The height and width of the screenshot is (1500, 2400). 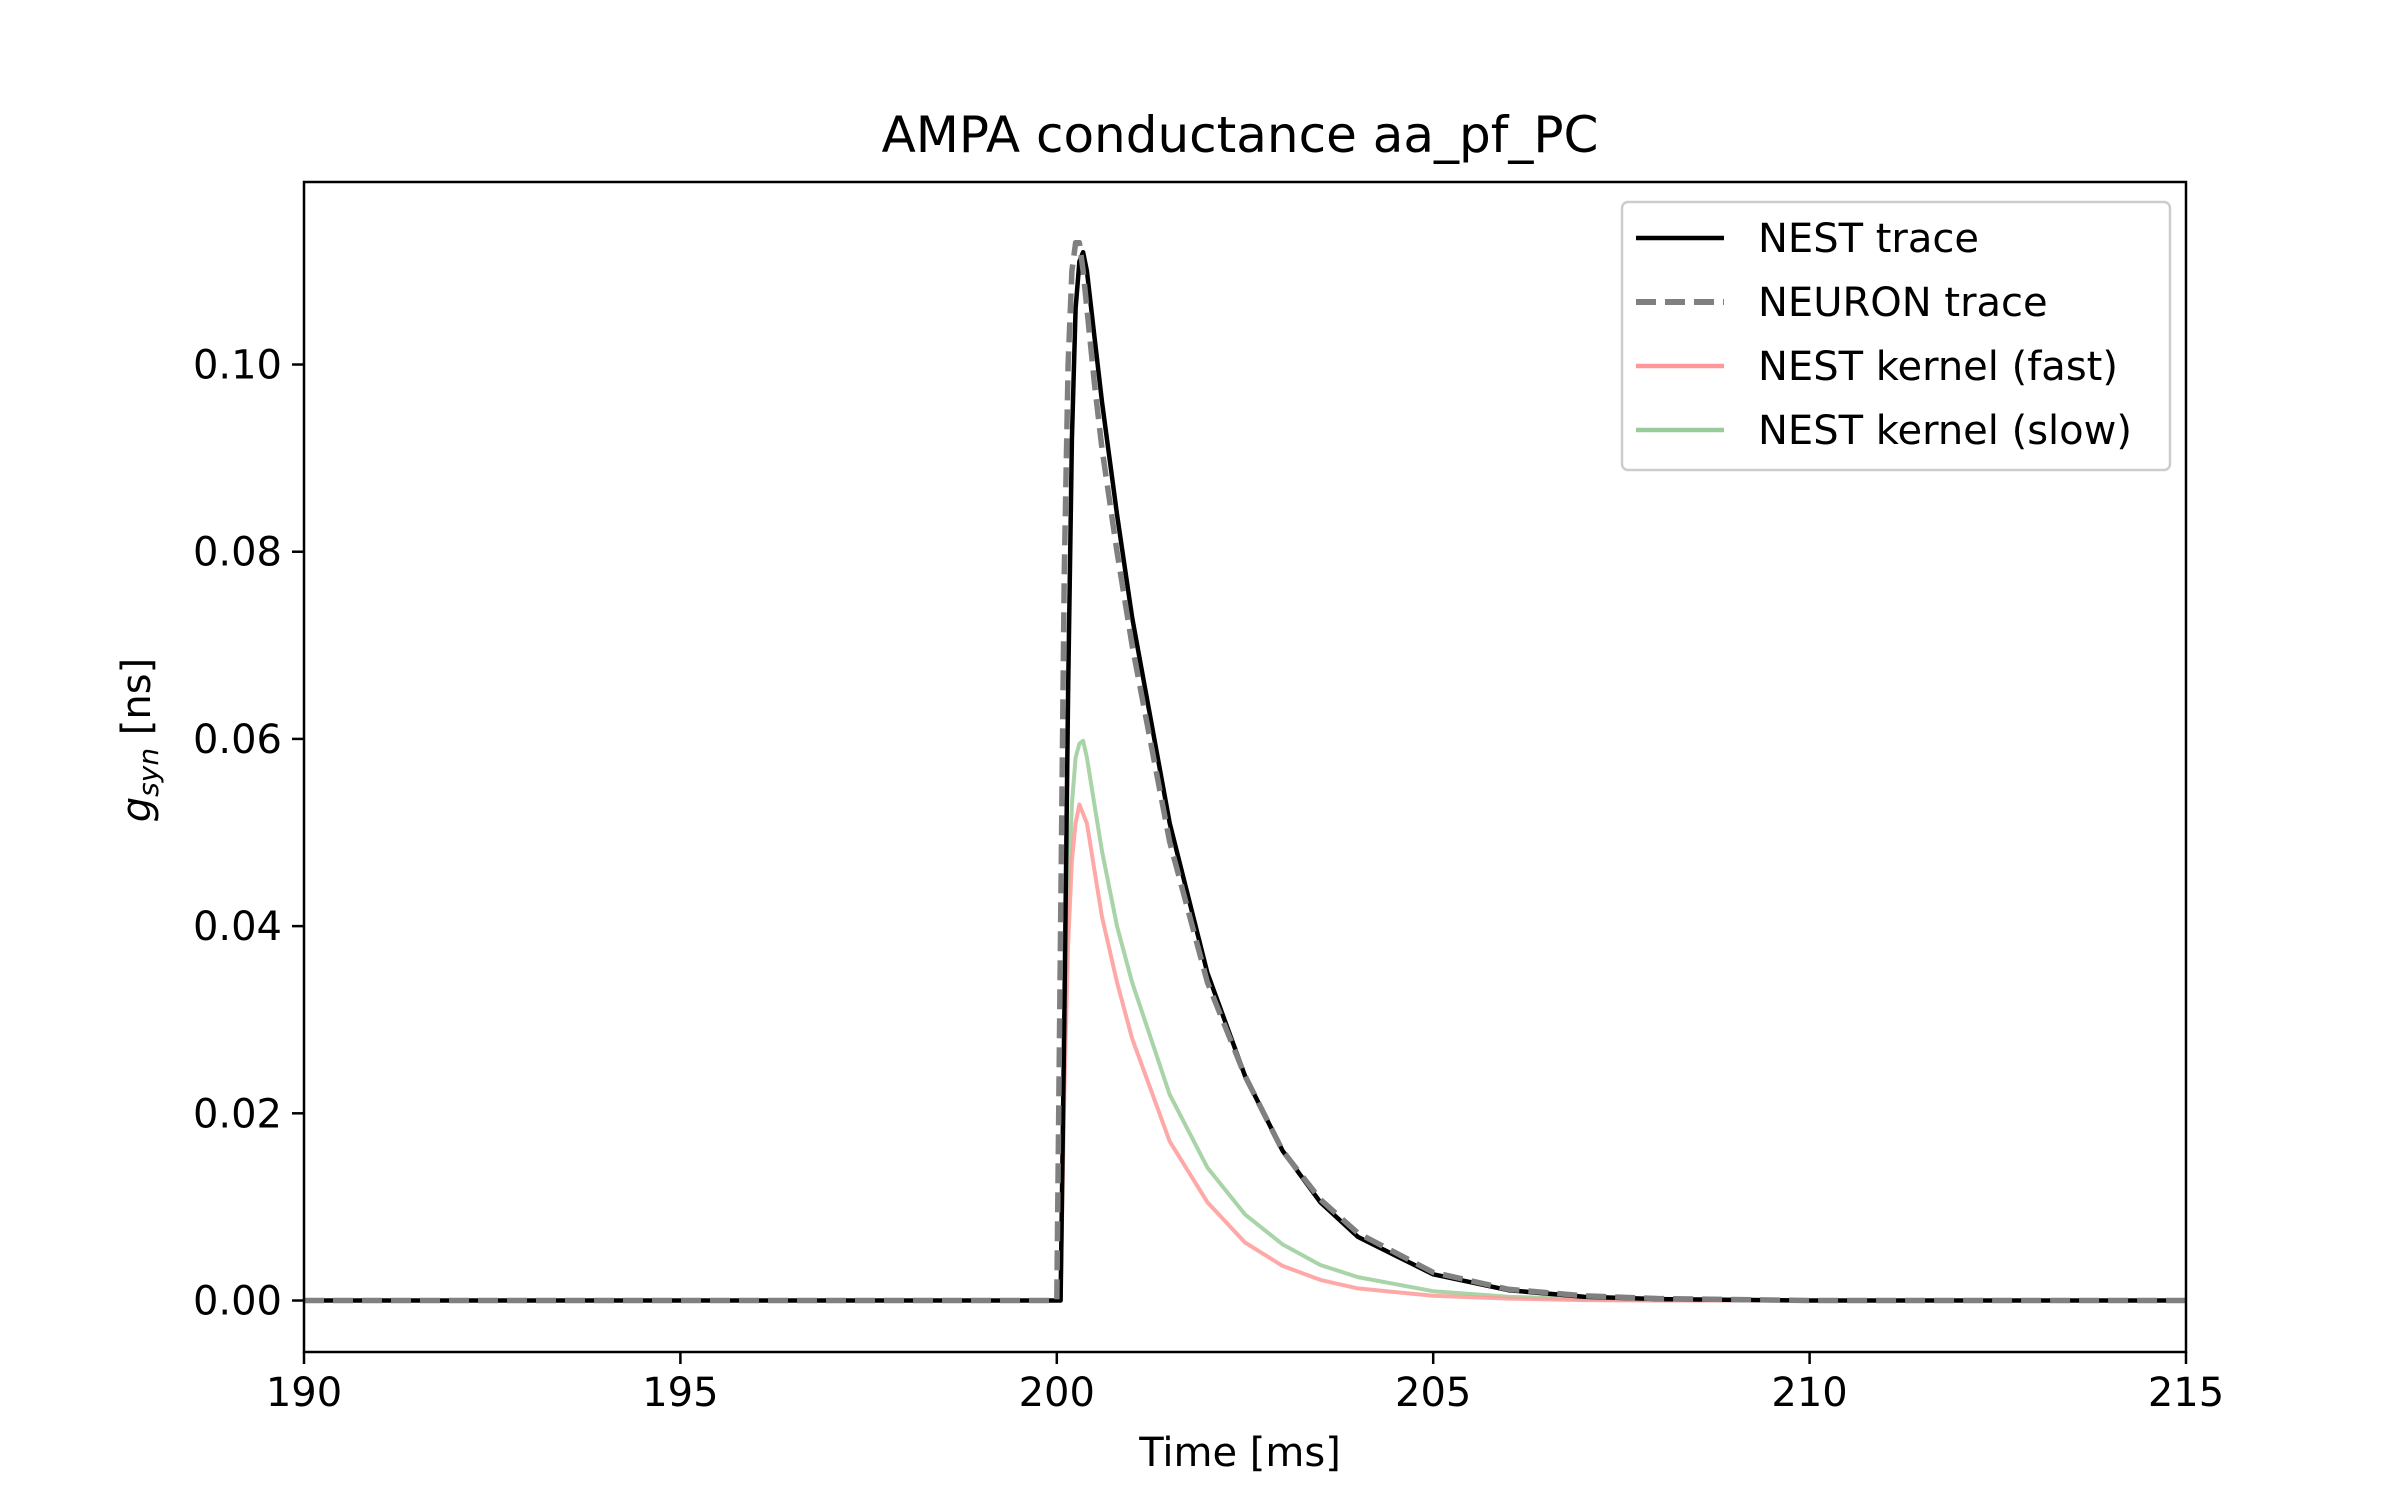 I want to click on y-axis-label-main: g, so click(x=137, y=809).